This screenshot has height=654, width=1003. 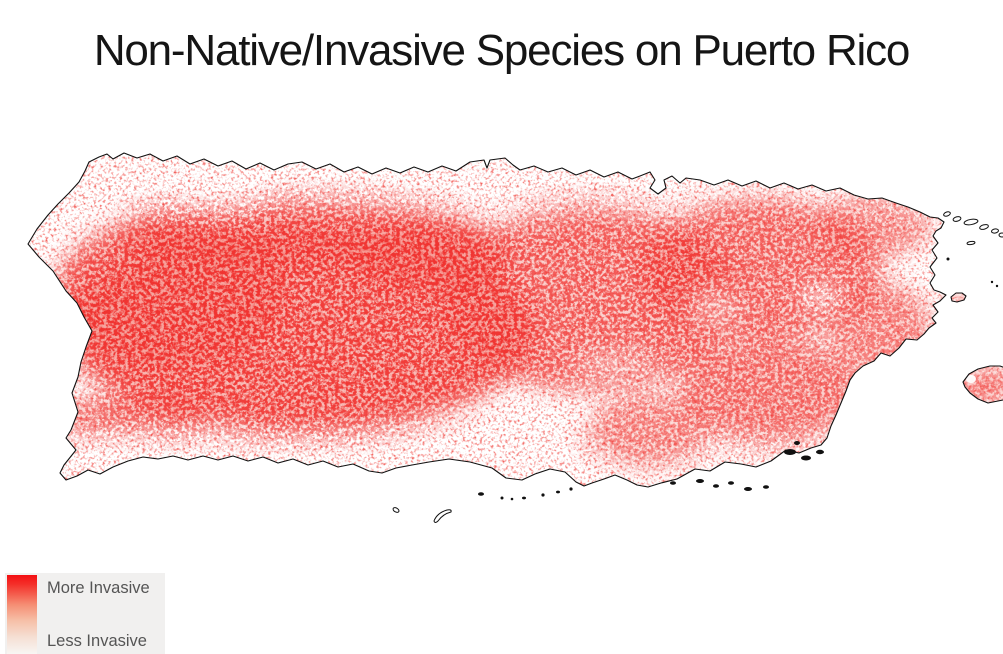 What do you see at coordinates (422, 515) in the screenshot?
I see `south-islets` at bounding box center [422, 515].